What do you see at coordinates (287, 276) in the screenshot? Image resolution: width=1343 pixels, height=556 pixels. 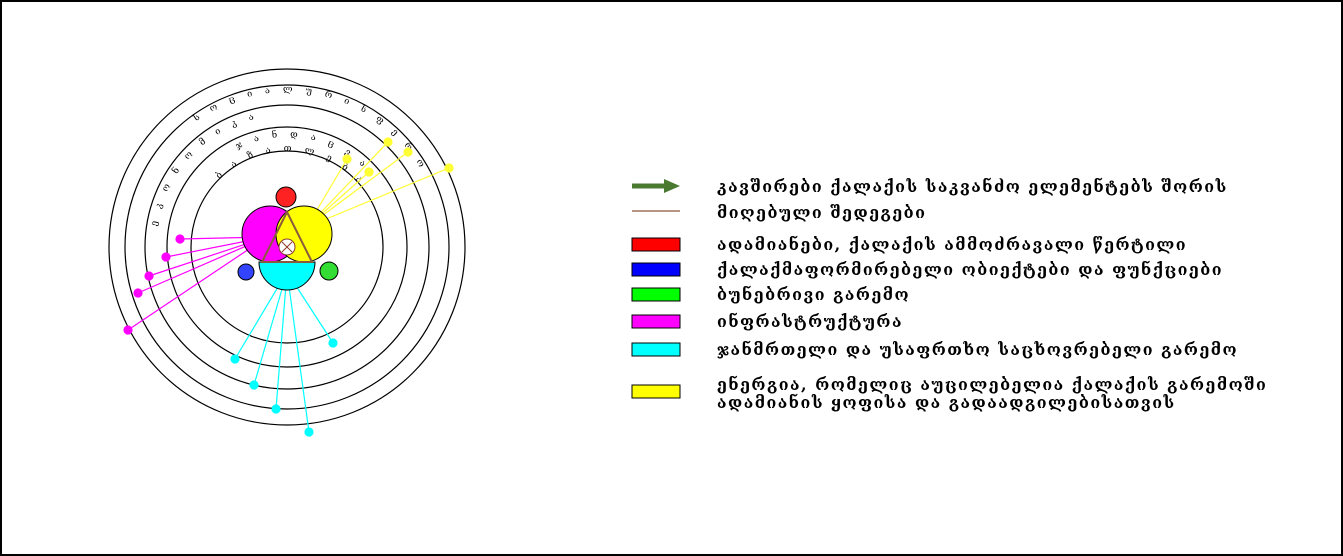 I see `health-node` at bounding box center [287, 276].